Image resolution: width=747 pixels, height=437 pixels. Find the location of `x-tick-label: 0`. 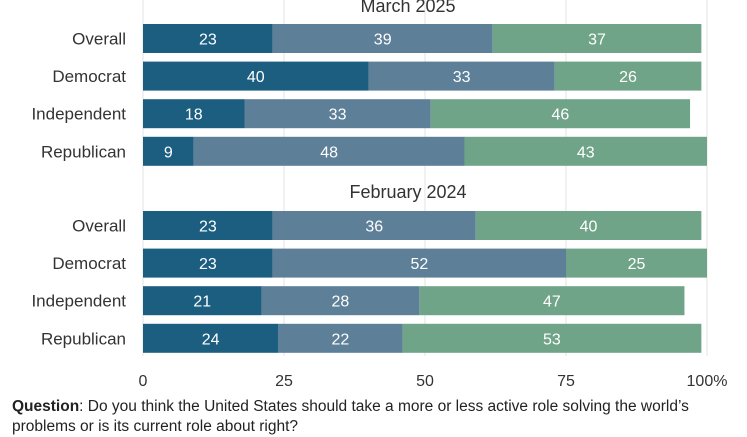

x-tick-label: 0 is located at coordinates (143, 381).